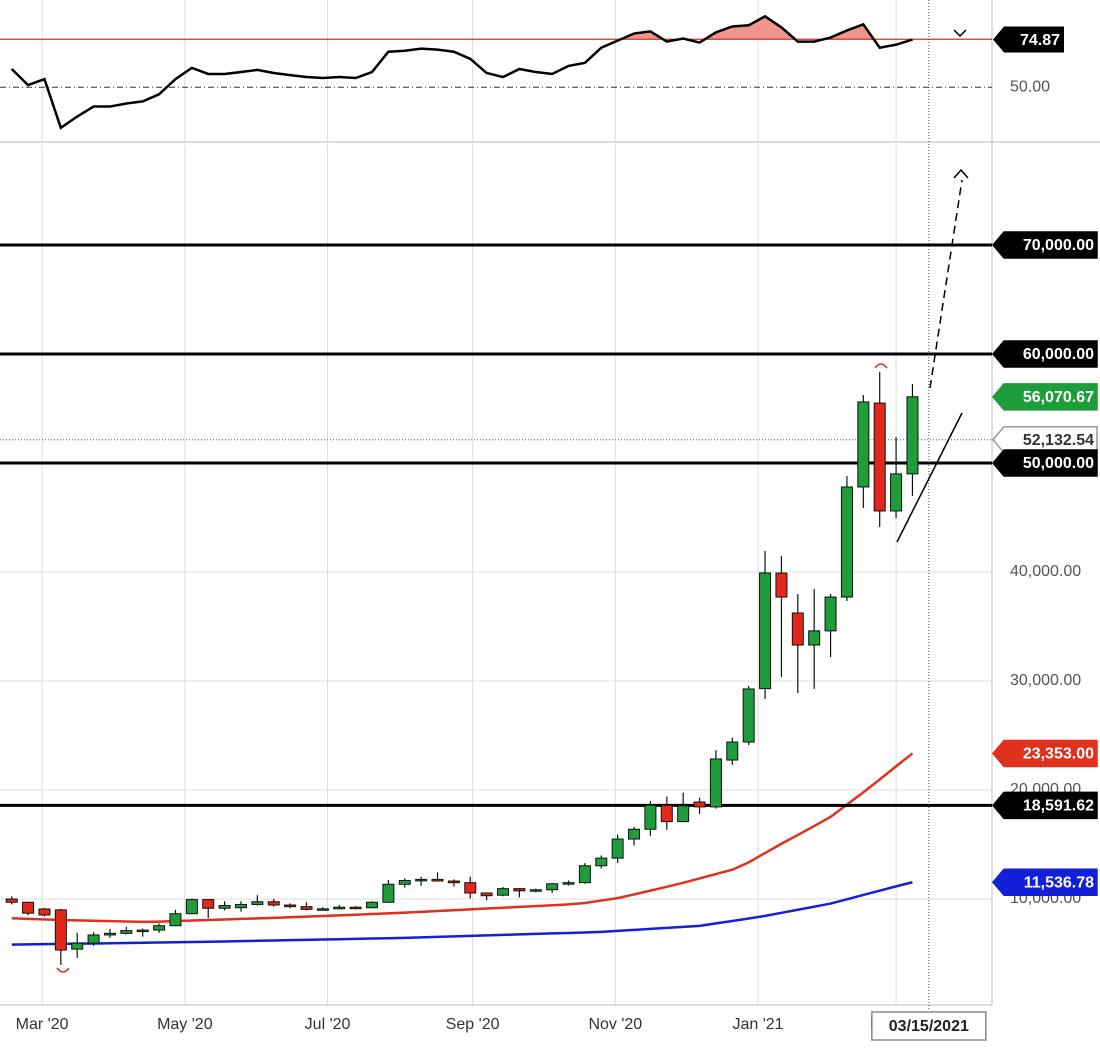 This screenshot has width=1100, height=1050. I want to click on crosshair-date: 03/15/2021, so click(929, 1026).